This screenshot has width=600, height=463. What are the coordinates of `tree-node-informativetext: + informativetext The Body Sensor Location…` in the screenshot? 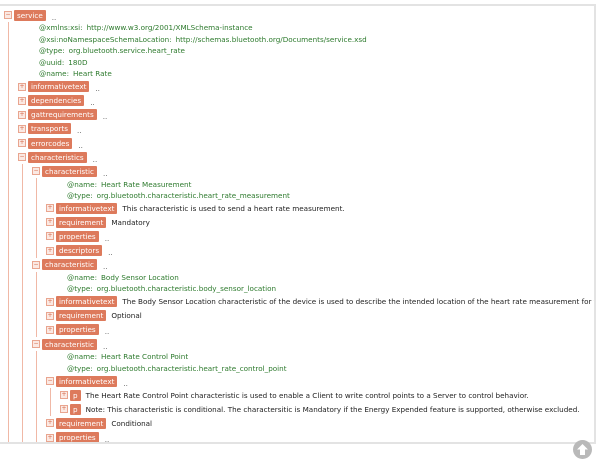 It's located at (320, 302).